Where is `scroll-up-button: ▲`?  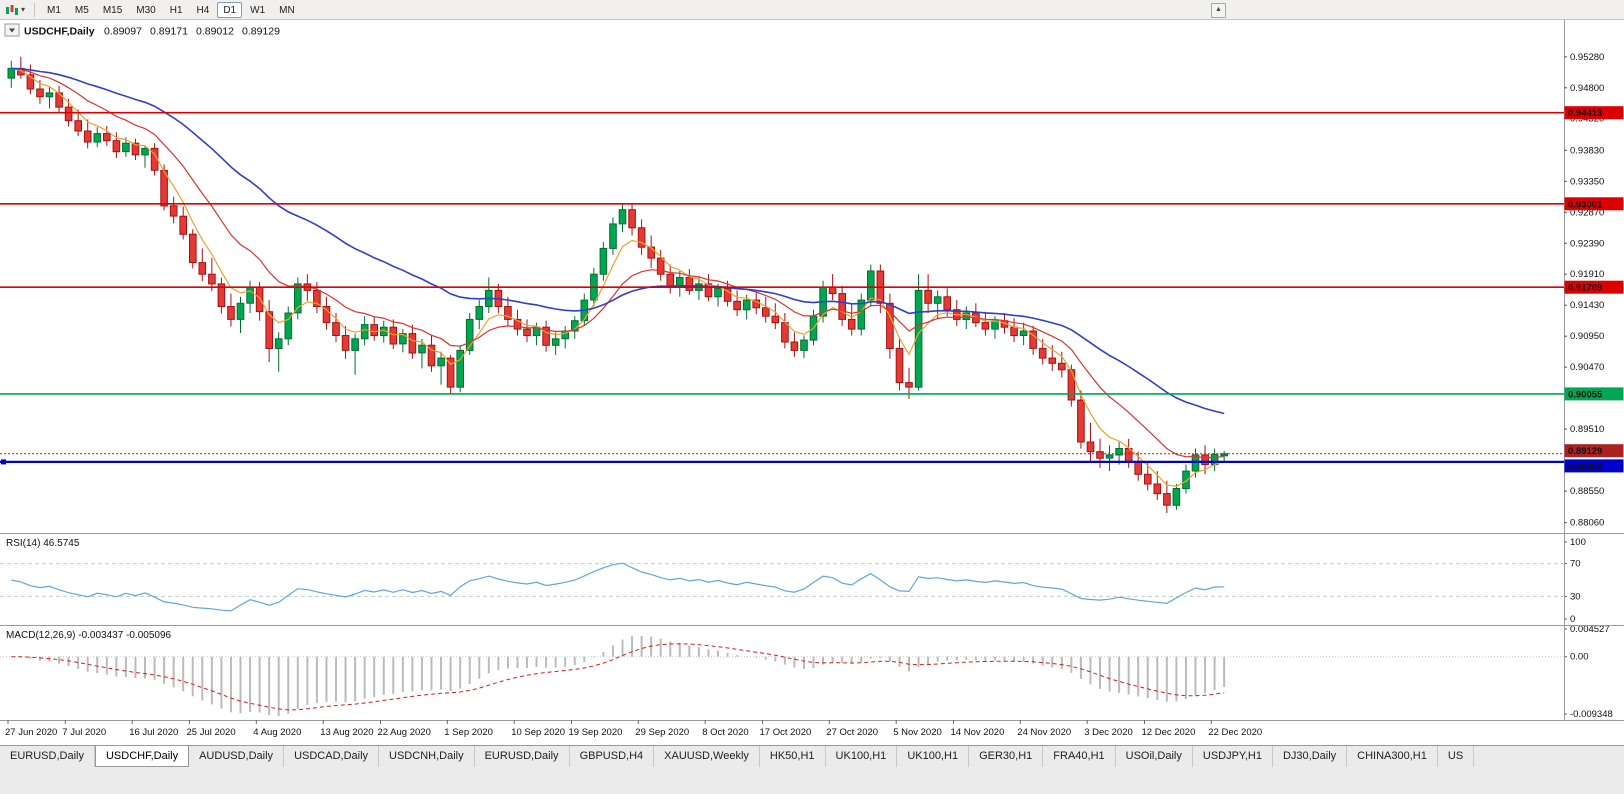
scroll-up-button: ▲ is located at coordinates (1218, 10).